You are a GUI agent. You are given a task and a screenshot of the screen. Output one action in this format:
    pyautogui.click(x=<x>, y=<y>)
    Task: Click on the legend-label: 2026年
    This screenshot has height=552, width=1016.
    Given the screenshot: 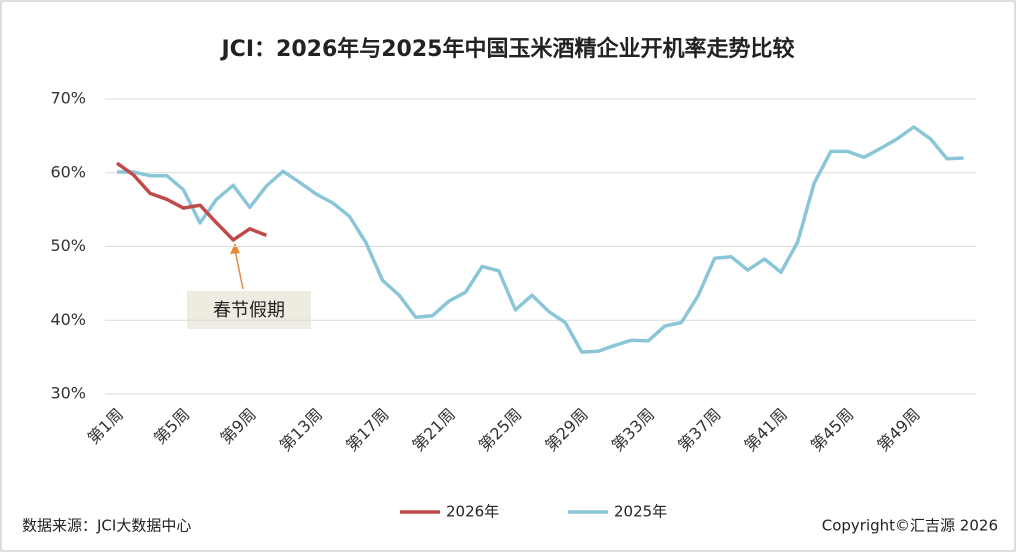 What is the action you would take?
    pyautogui.click(x=472, y=512)
    